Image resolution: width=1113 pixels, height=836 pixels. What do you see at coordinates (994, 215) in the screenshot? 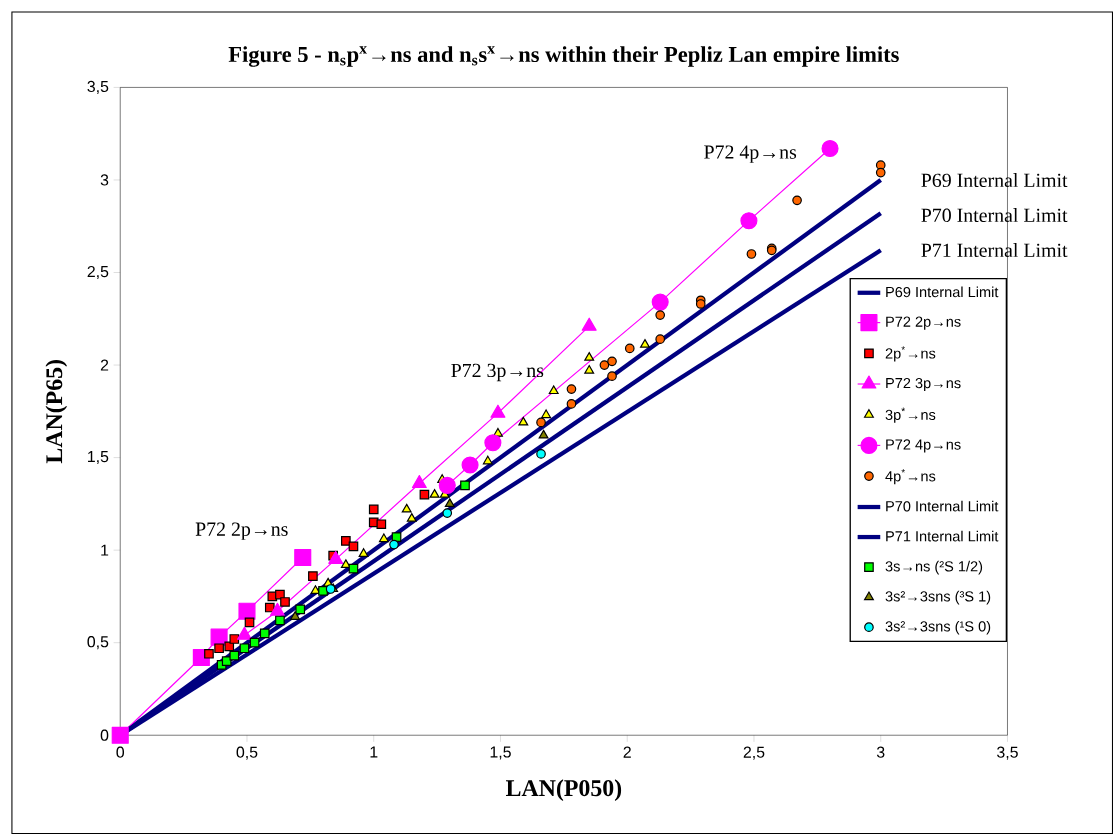
I see `annotation: P70 Internal Limit` at bounding box center [994, 215].